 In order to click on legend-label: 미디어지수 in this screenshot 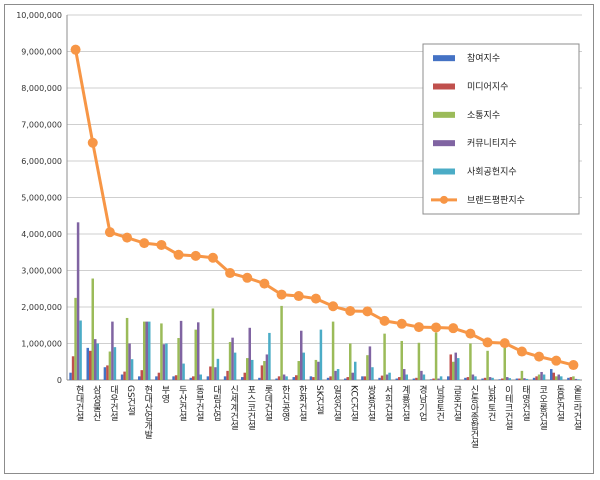, I will do `click(487, 87)`.